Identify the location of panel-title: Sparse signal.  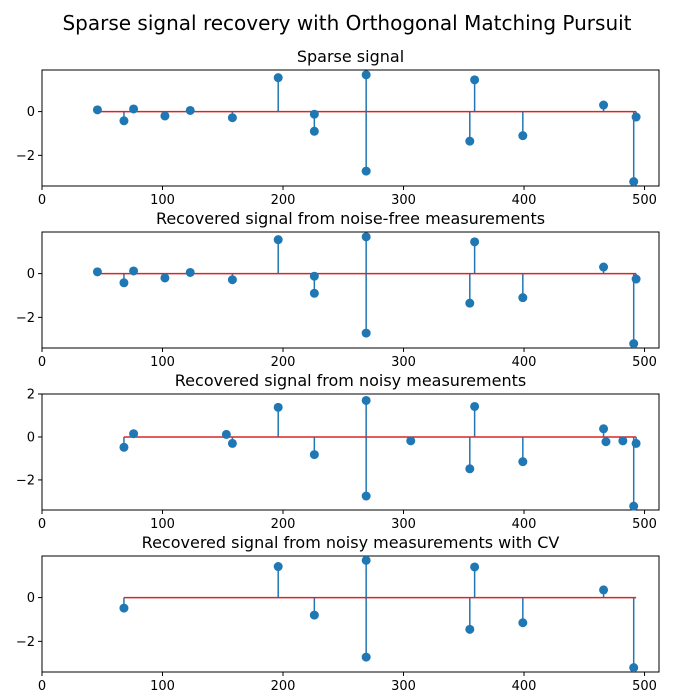
(350, 56).